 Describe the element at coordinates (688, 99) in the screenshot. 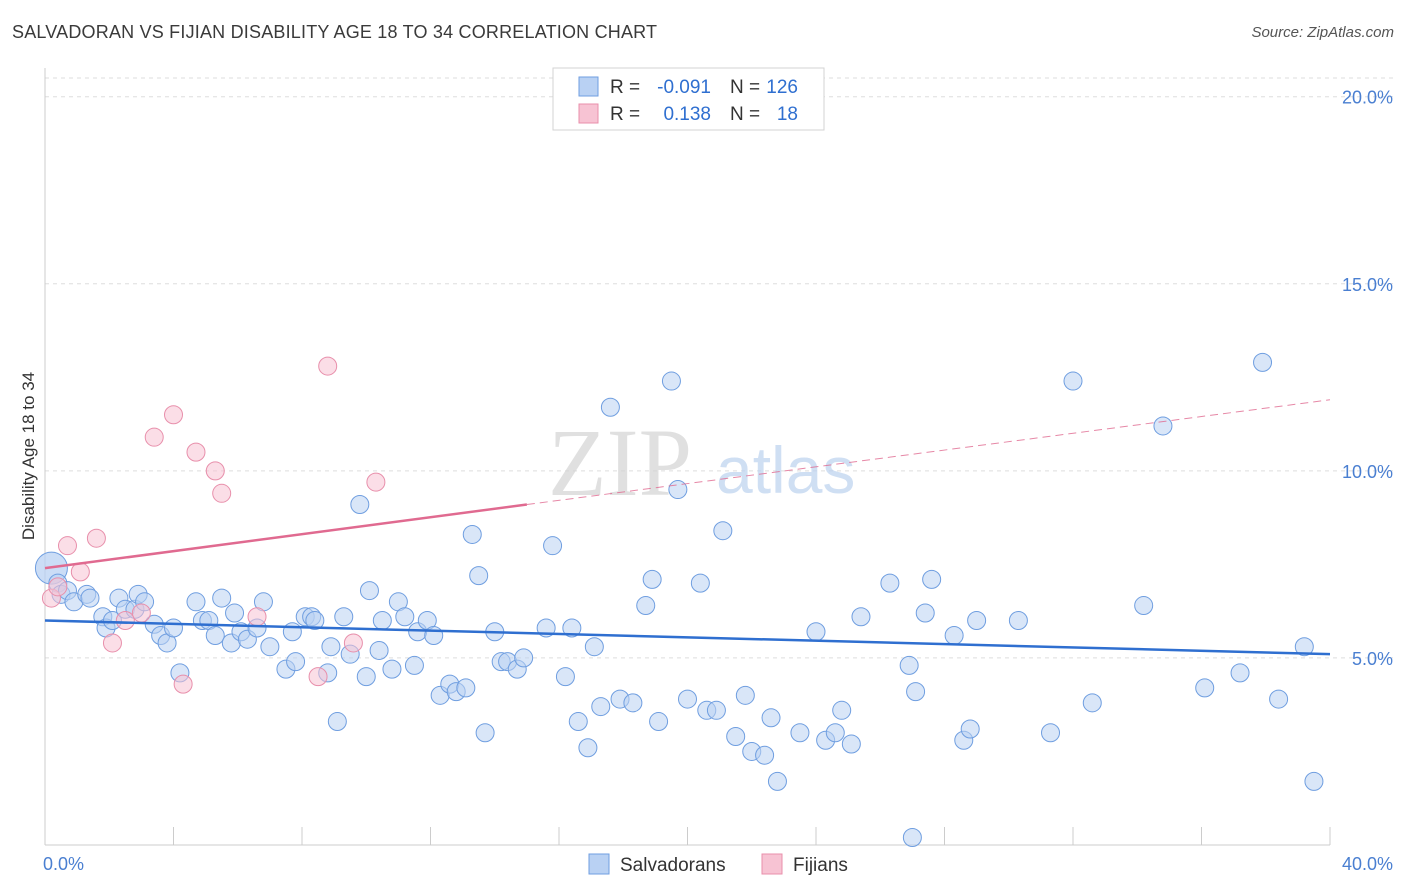

I see `correlation-legend: R = -0.091 N = 126 R = 0.138 N = 18` at that location.